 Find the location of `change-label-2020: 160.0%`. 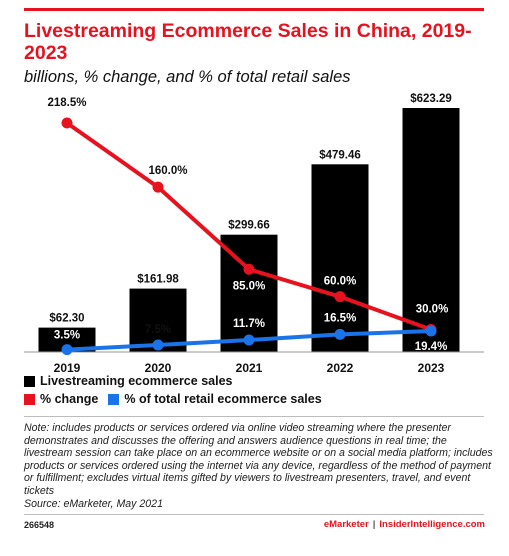

change-label-2020: 160.0% is located at coordinates (167, 171).